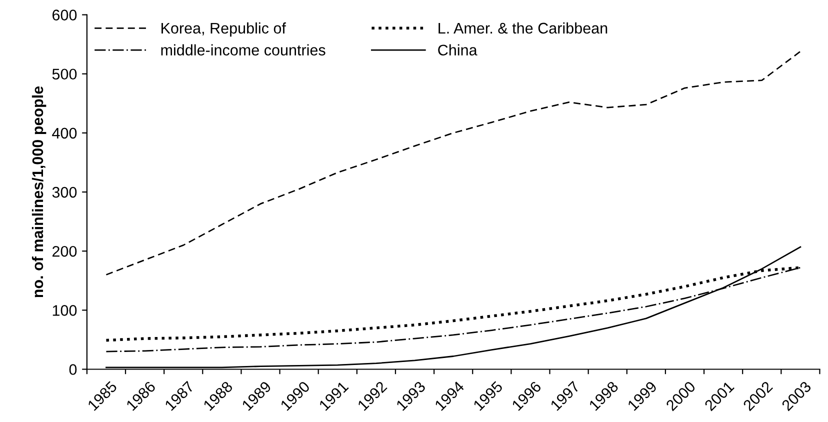 The width and height of the screenshot is (828, 422). I want to click on legend-label: China, so click(458, 50).